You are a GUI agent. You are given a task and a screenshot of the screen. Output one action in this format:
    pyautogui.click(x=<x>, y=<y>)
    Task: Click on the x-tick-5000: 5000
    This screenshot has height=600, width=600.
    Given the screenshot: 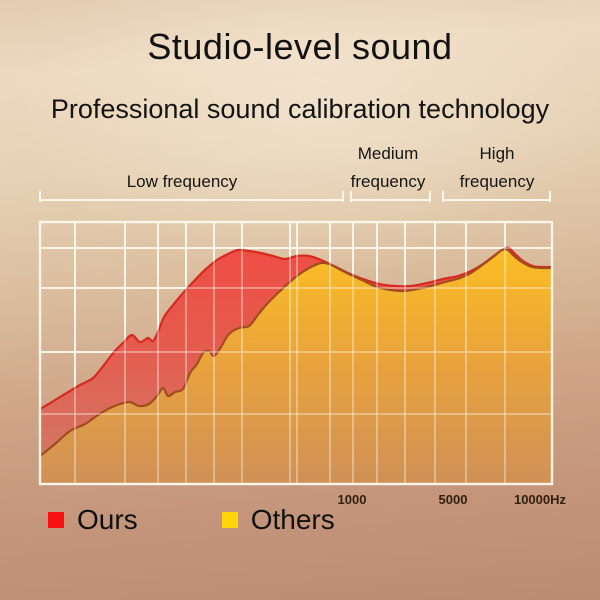 What is the action you would take?
    pyautogui.click(x=453, y=499)
    